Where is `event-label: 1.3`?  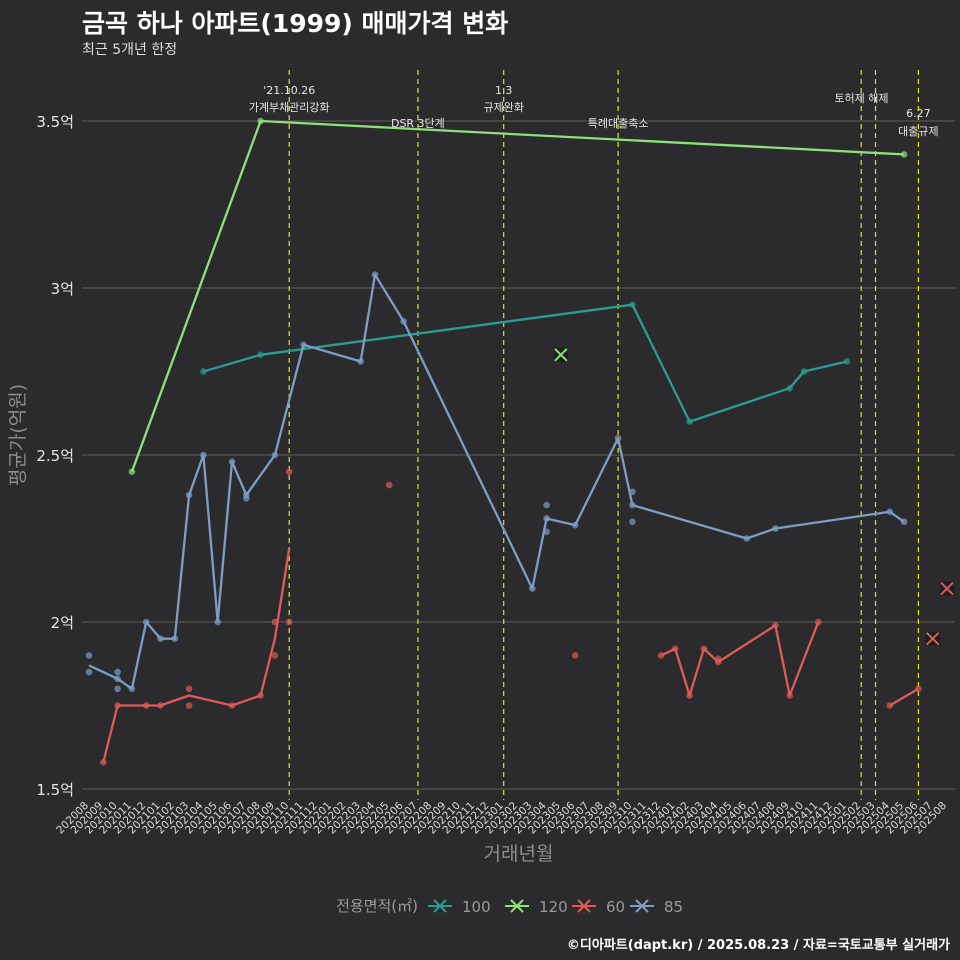 event-label: 1.3 is located at coordinates (504, 90).